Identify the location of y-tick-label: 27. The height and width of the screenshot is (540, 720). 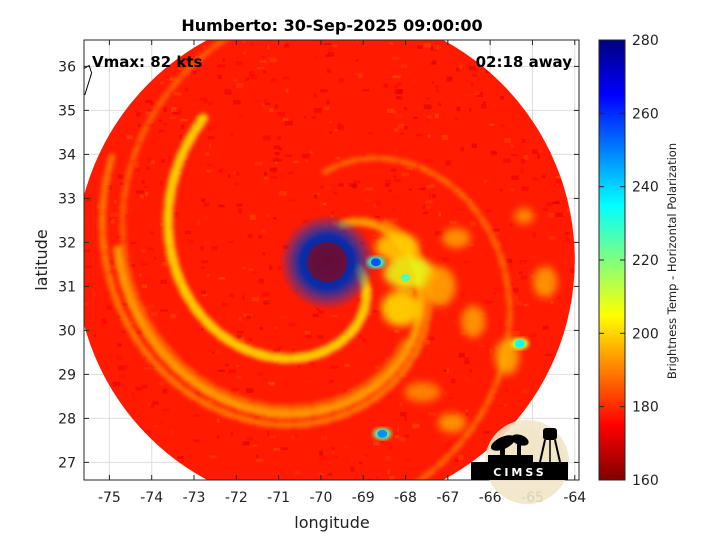
(67, 463).